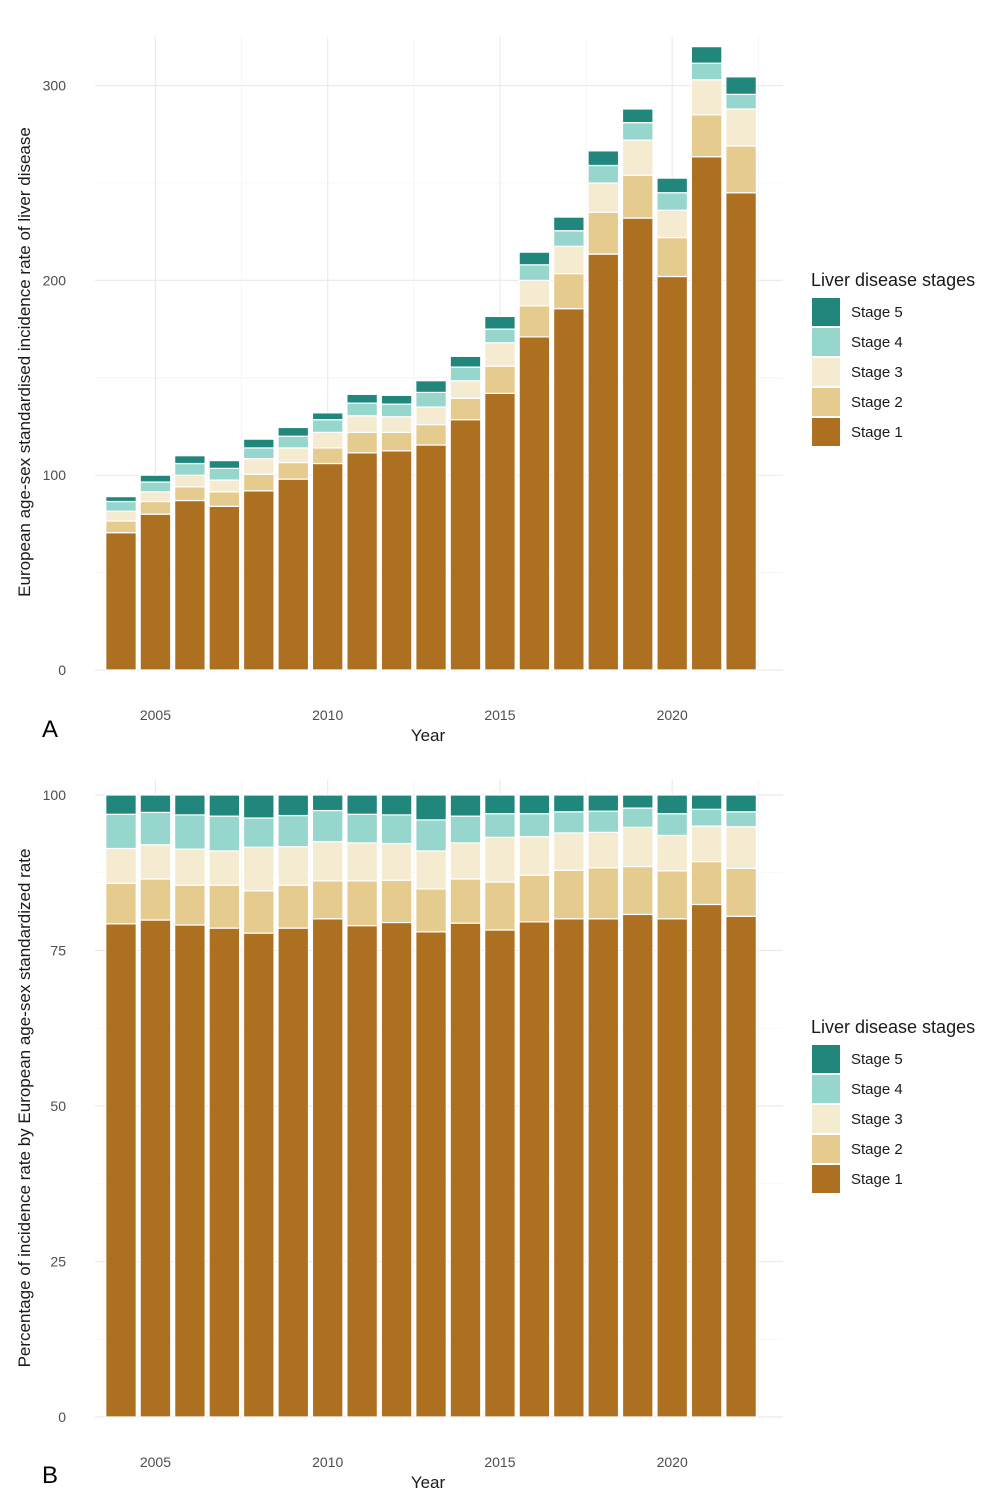 The width and height of the screenshot is (1000, 1505). I want to click on y-tick-label: 50, so click(58, 1106).